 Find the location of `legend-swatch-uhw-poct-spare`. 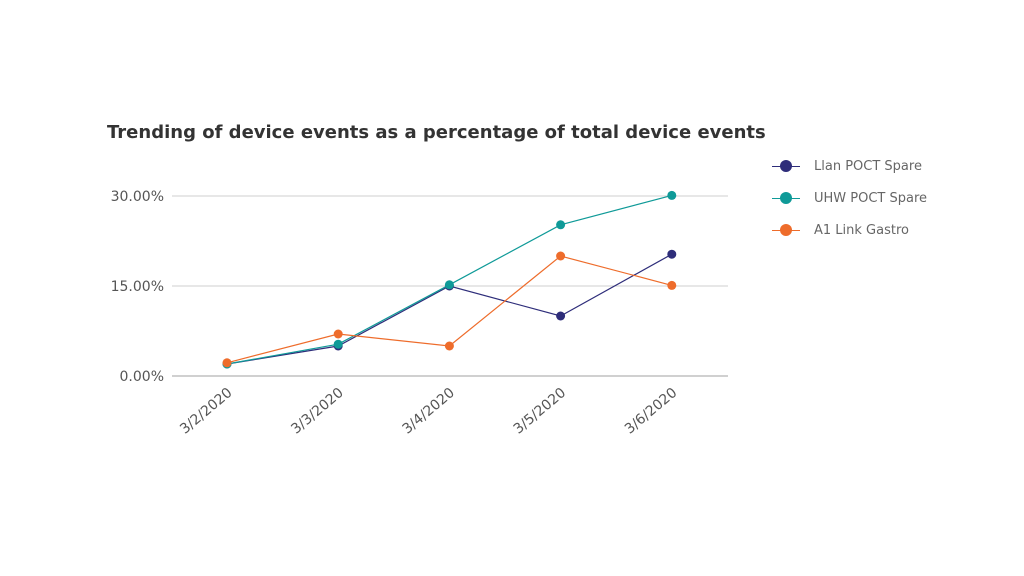

legend-swatch-uhw-poct-spare is located at coordinates (786, 198).